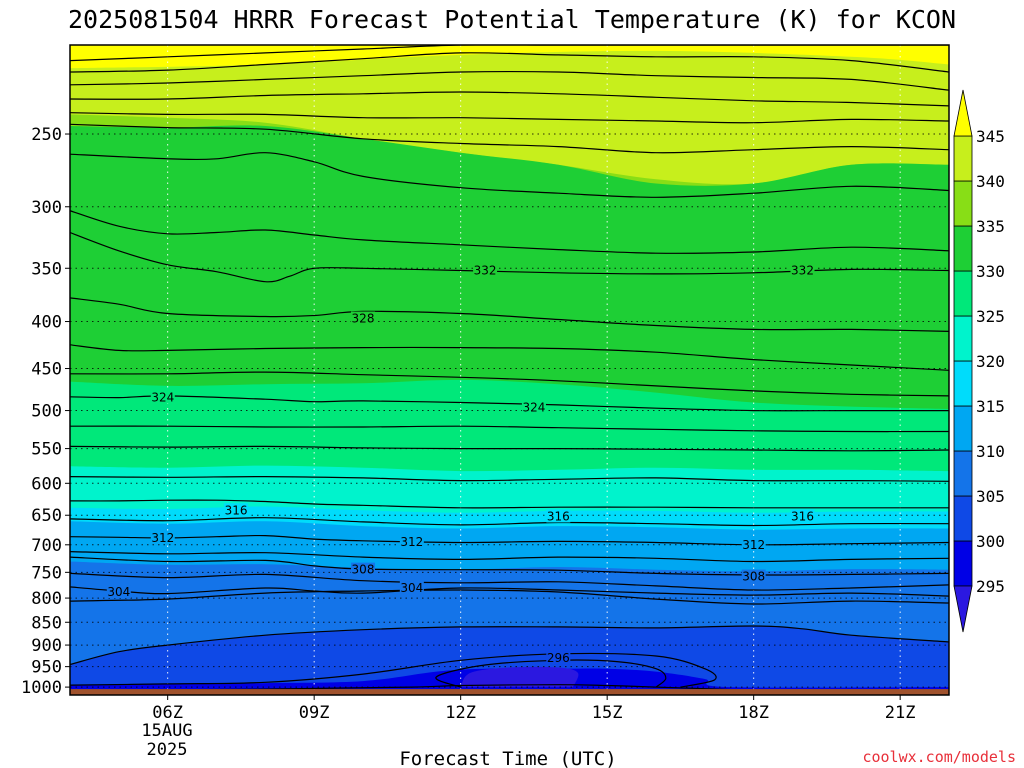  Describe the element at coordinates (990, 451) in the screenshot. I see `colorbar-label: 310` at that location.